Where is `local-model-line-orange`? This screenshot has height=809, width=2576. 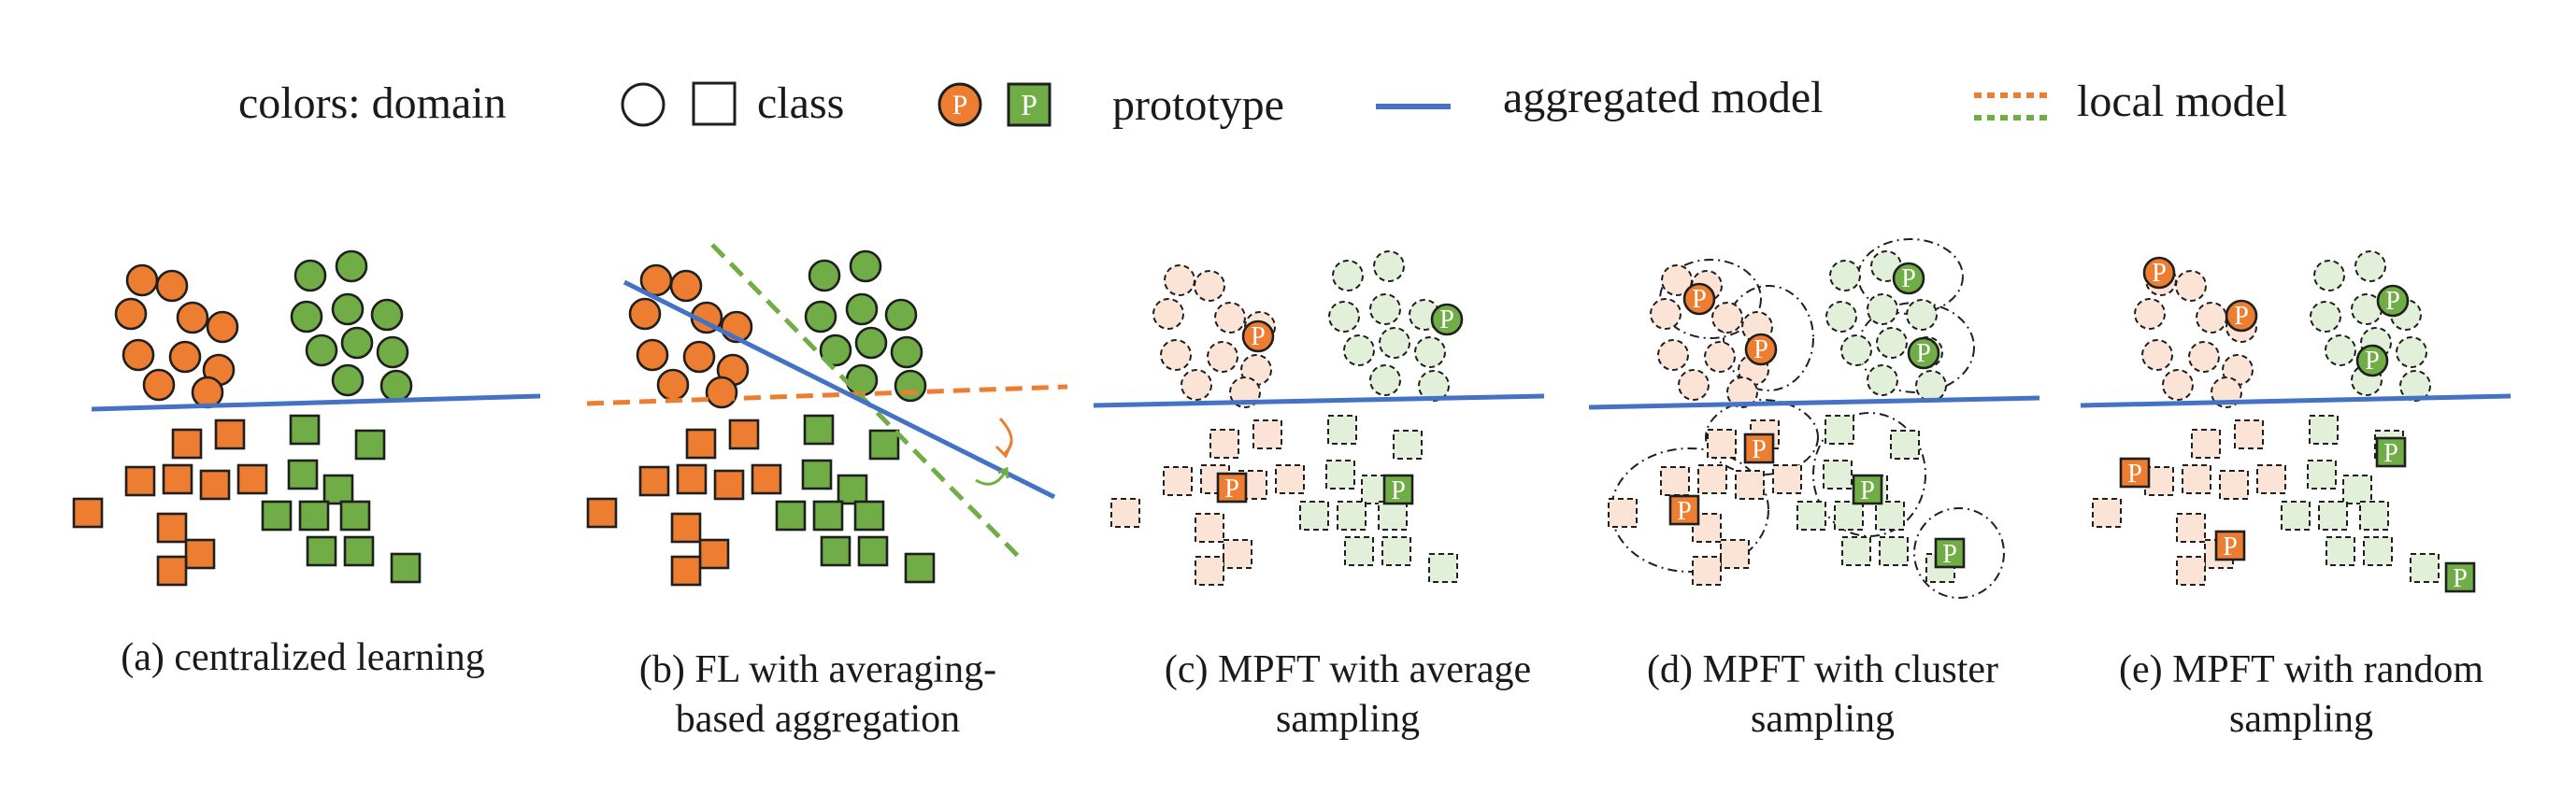
local-model-line-orange is located at coordinates (827, 395).